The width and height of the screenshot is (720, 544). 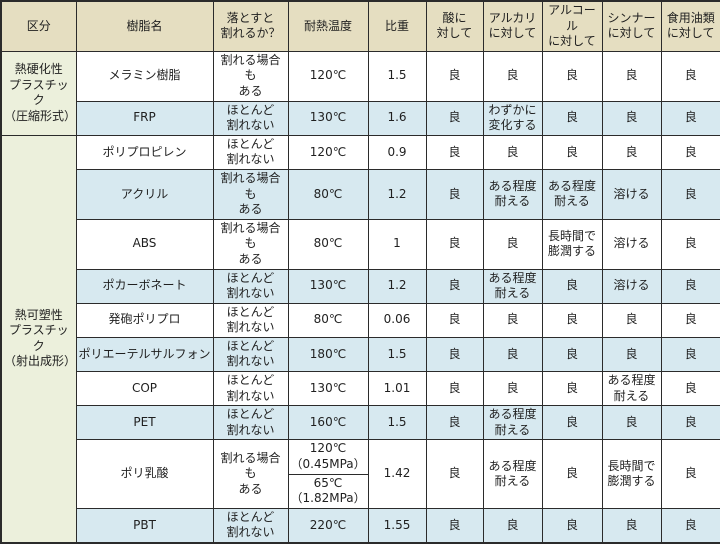 What do you see at coordinates (512, 26) in the screenshot?
I see `col-header-alkali: アルカリ に対して` at bounding box center [512, 26].